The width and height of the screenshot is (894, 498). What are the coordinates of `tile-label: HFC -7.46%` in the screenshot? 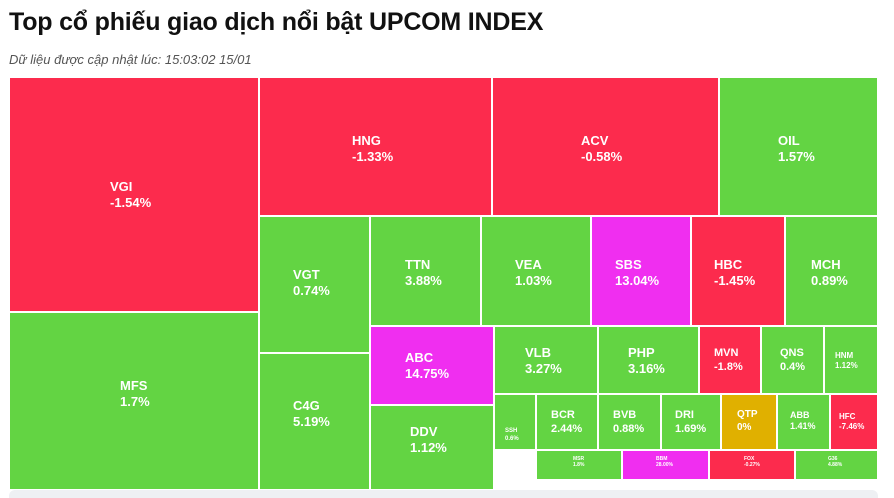 It's located at (851, 422).